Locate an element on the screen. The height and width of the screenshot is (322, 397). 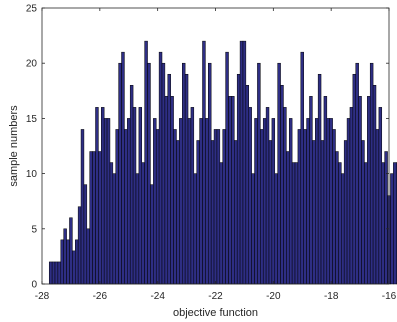
x-tick-label: -22 is located at coordinates (215, 296).